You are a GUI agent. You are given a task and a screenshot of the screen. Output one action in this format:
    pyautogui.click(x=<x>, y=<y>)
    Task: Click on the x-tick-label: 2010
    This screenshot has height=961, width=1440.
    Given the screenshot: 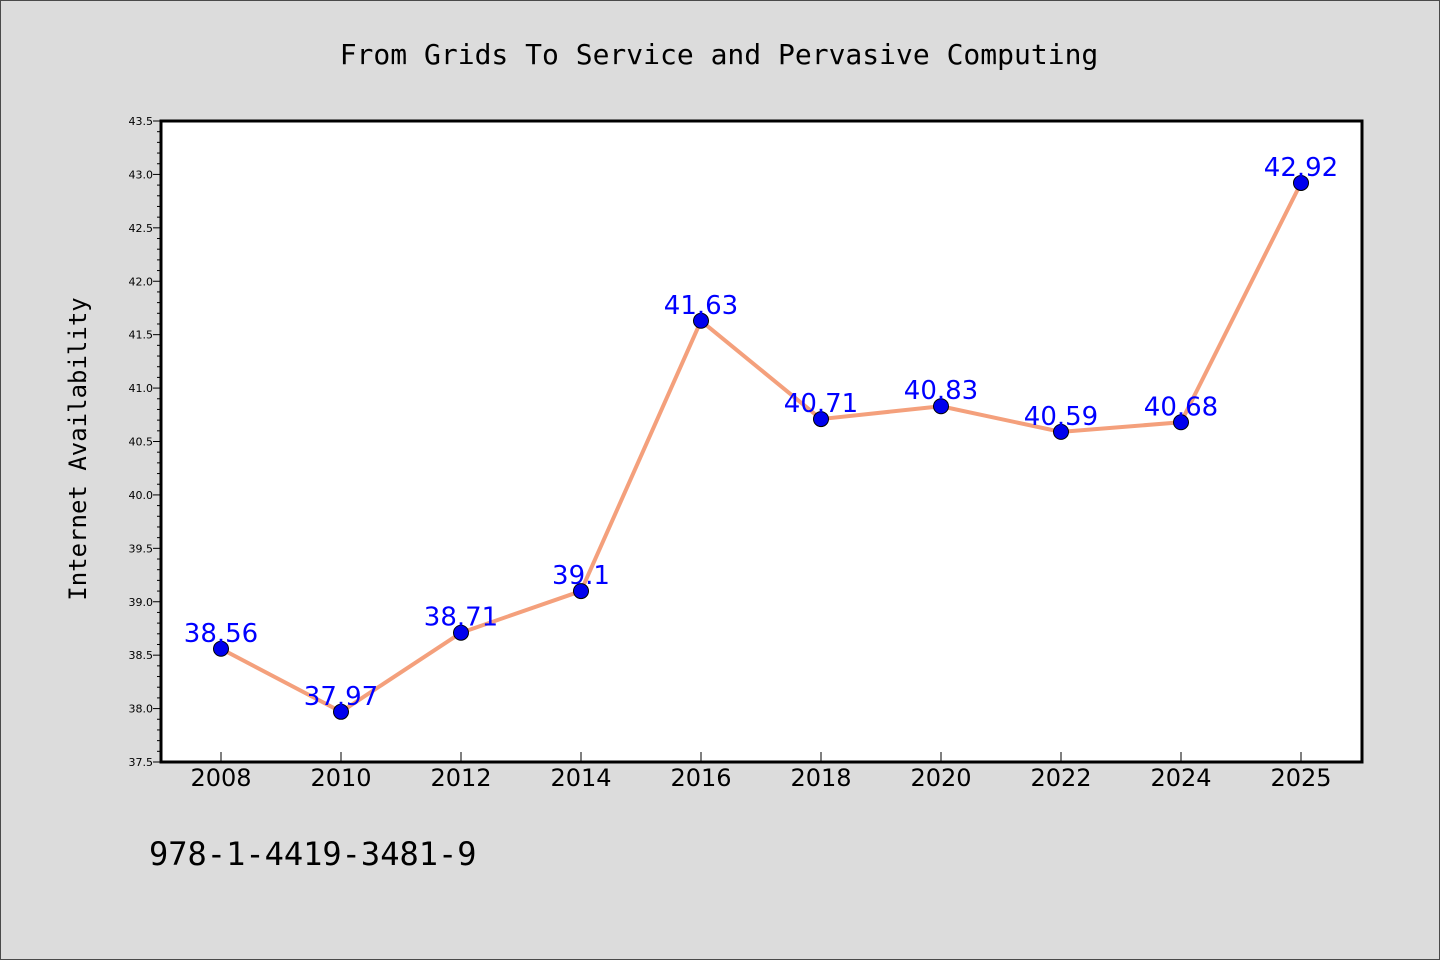 What is the action you would take?
    pyautogui.click(x=340, y=778)
    